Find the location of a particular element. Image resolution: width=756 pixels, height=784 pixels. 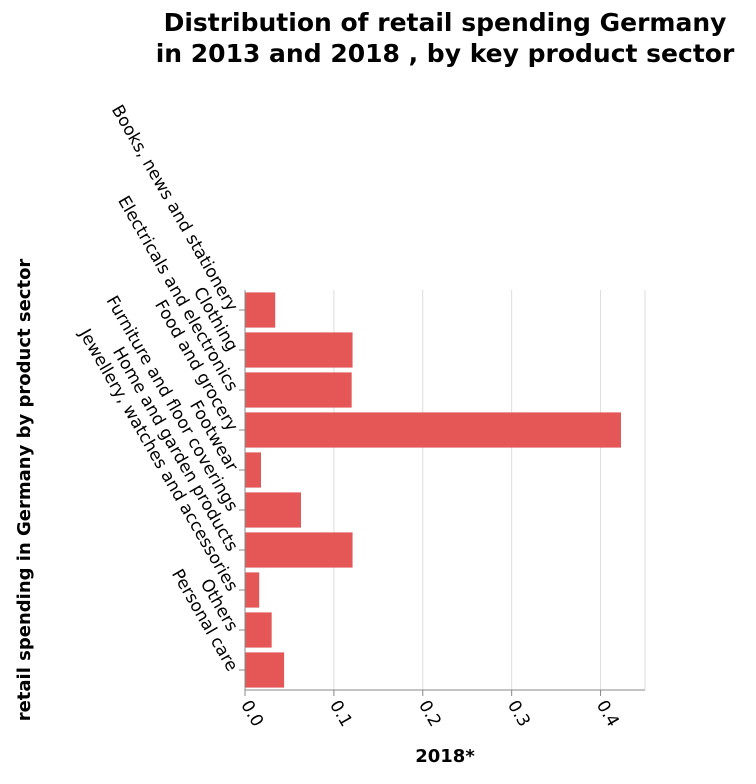

x-tick-label: 0.4 is located at coordinates (607, 713).